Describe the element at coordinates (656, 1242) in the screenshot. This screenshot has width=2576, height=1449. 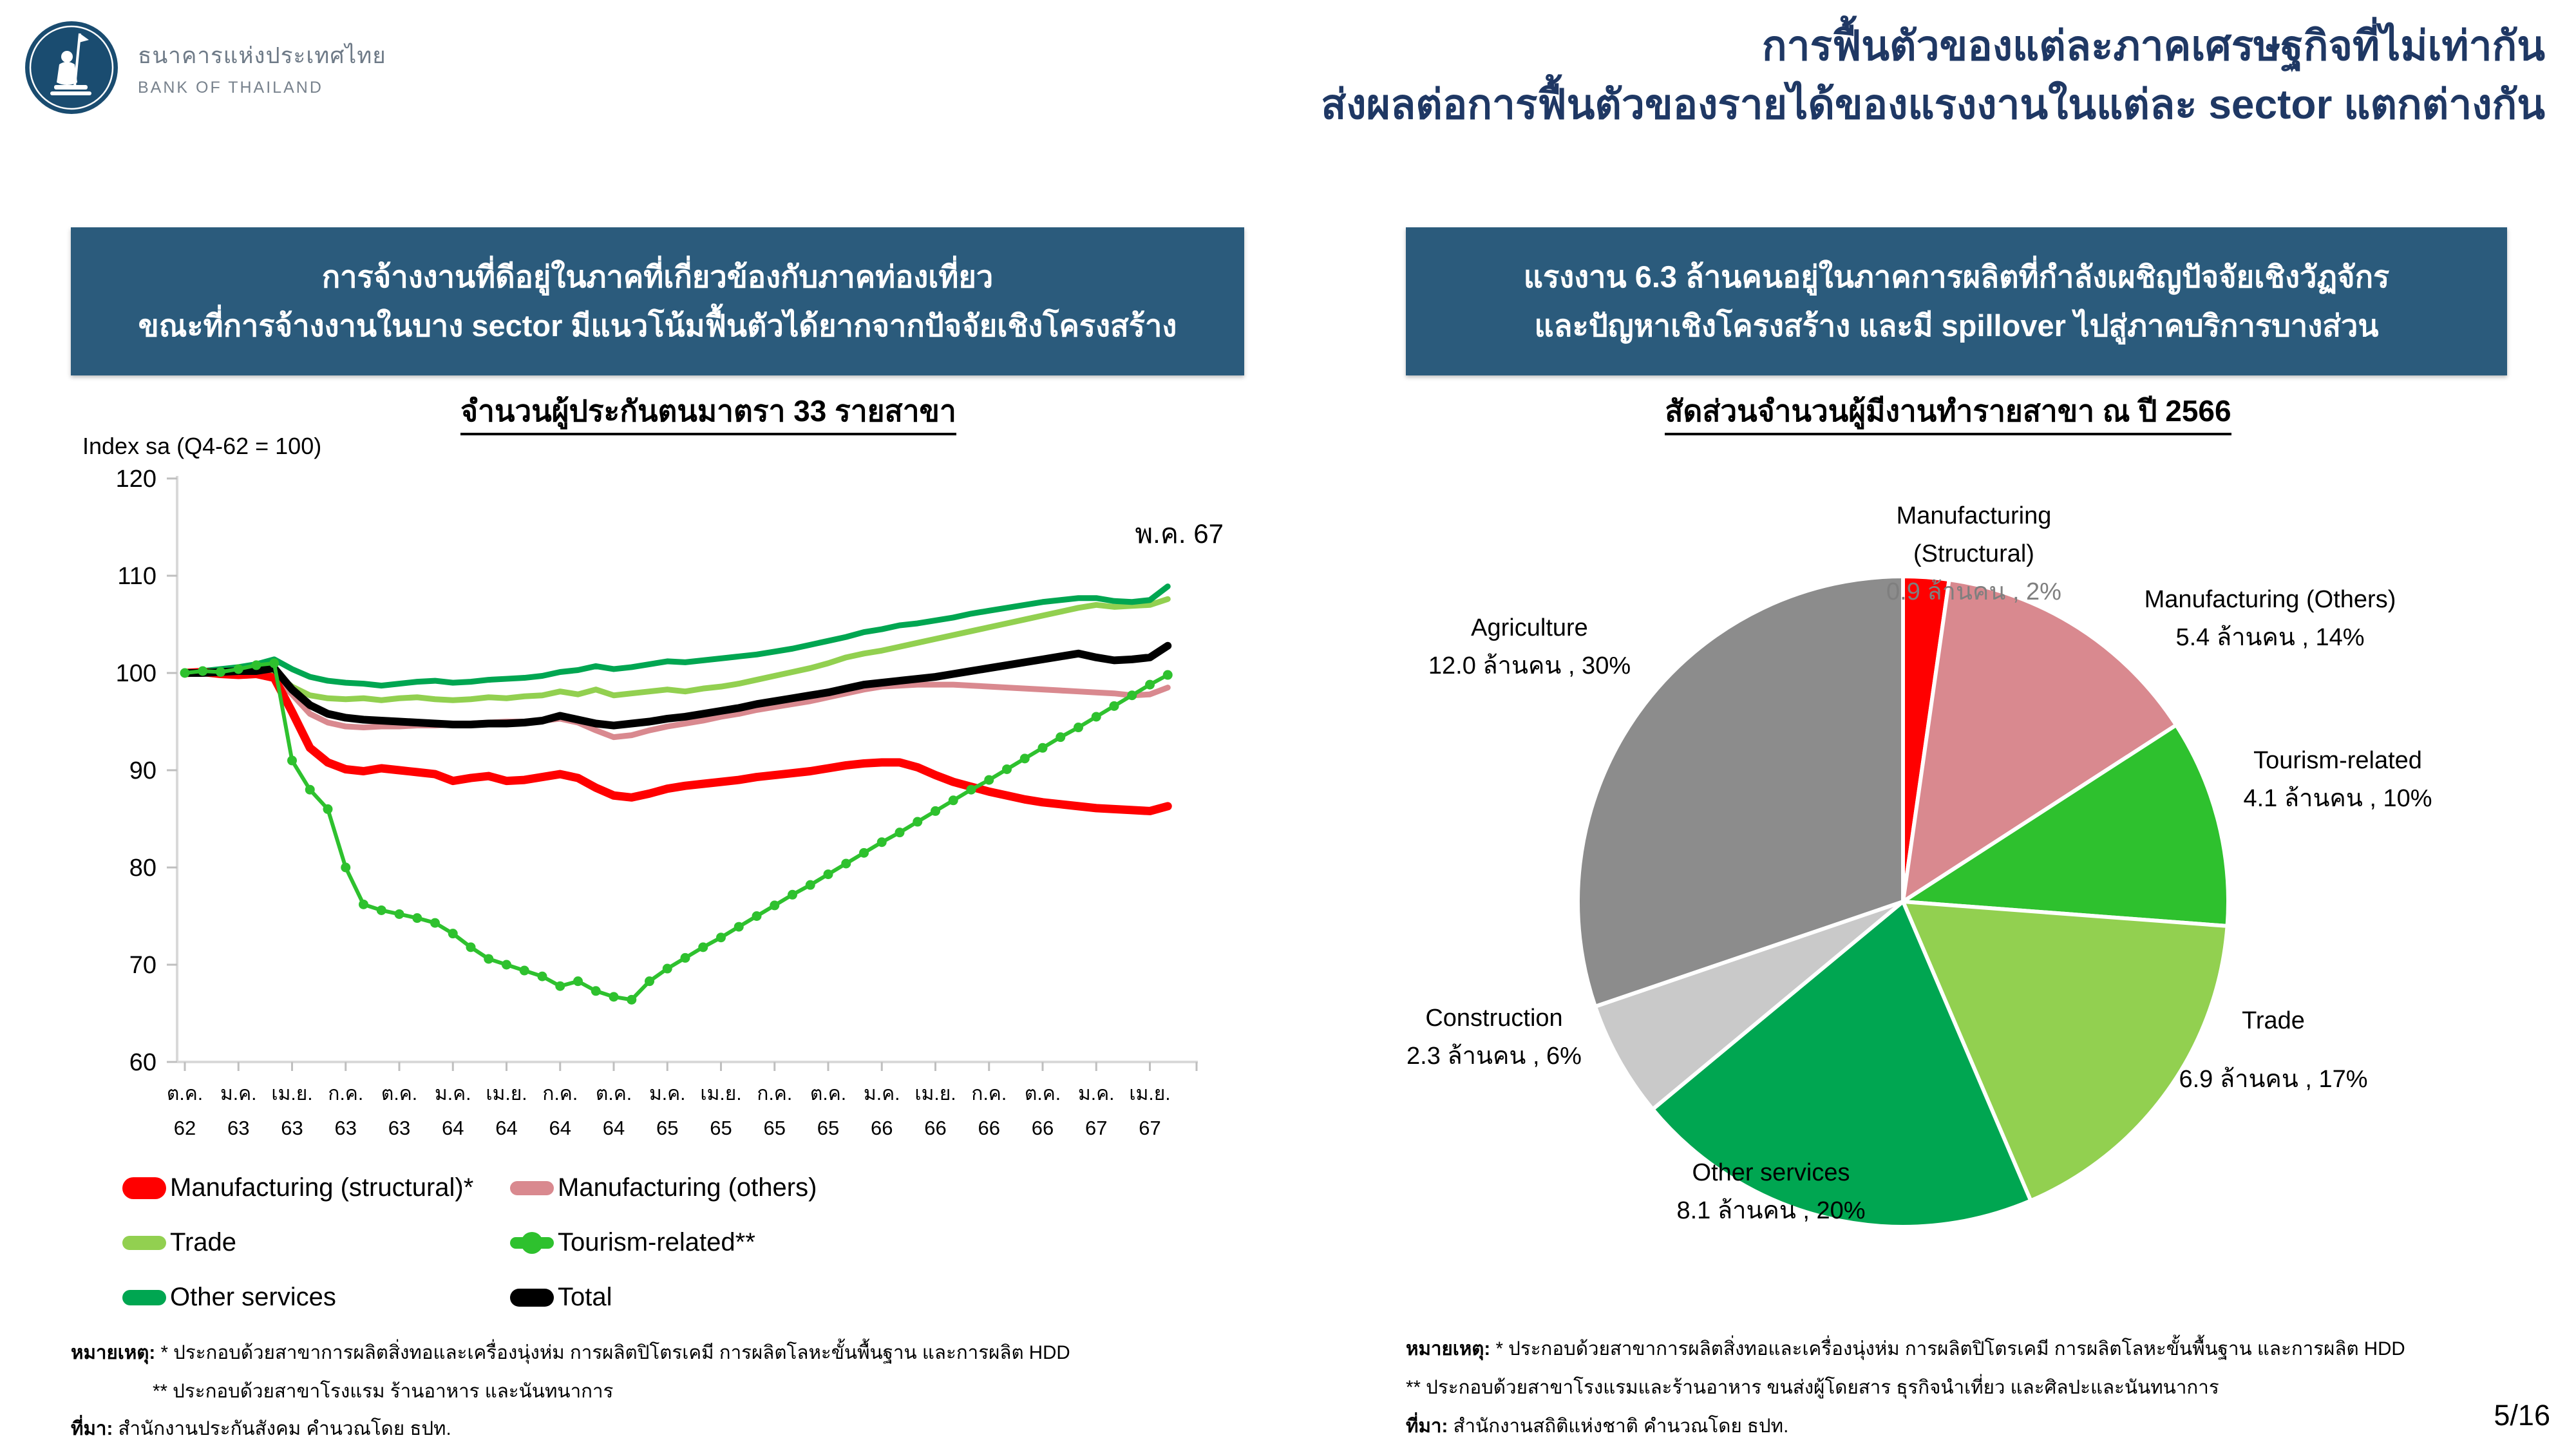
I see `legend-label: Tourism-related**` at that location.